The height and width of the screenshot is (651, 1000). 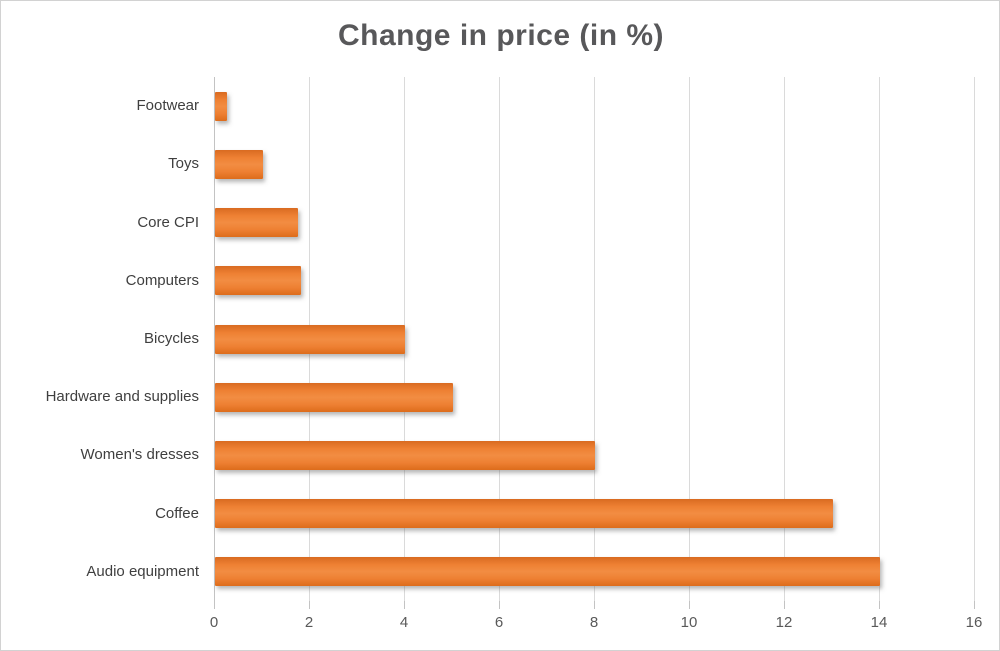 What do you see at coordinates (168, 222) in the screenshot?
I see `y-category-label: Core CPI` at bounding box center [168, 222].